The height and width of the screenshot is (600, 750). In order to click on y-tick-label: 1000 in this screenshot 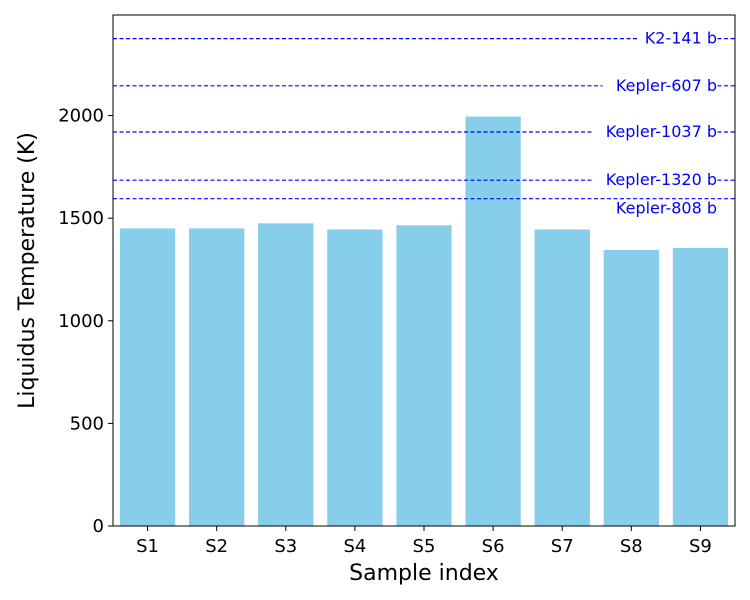, I will do `click(81, 321)`.